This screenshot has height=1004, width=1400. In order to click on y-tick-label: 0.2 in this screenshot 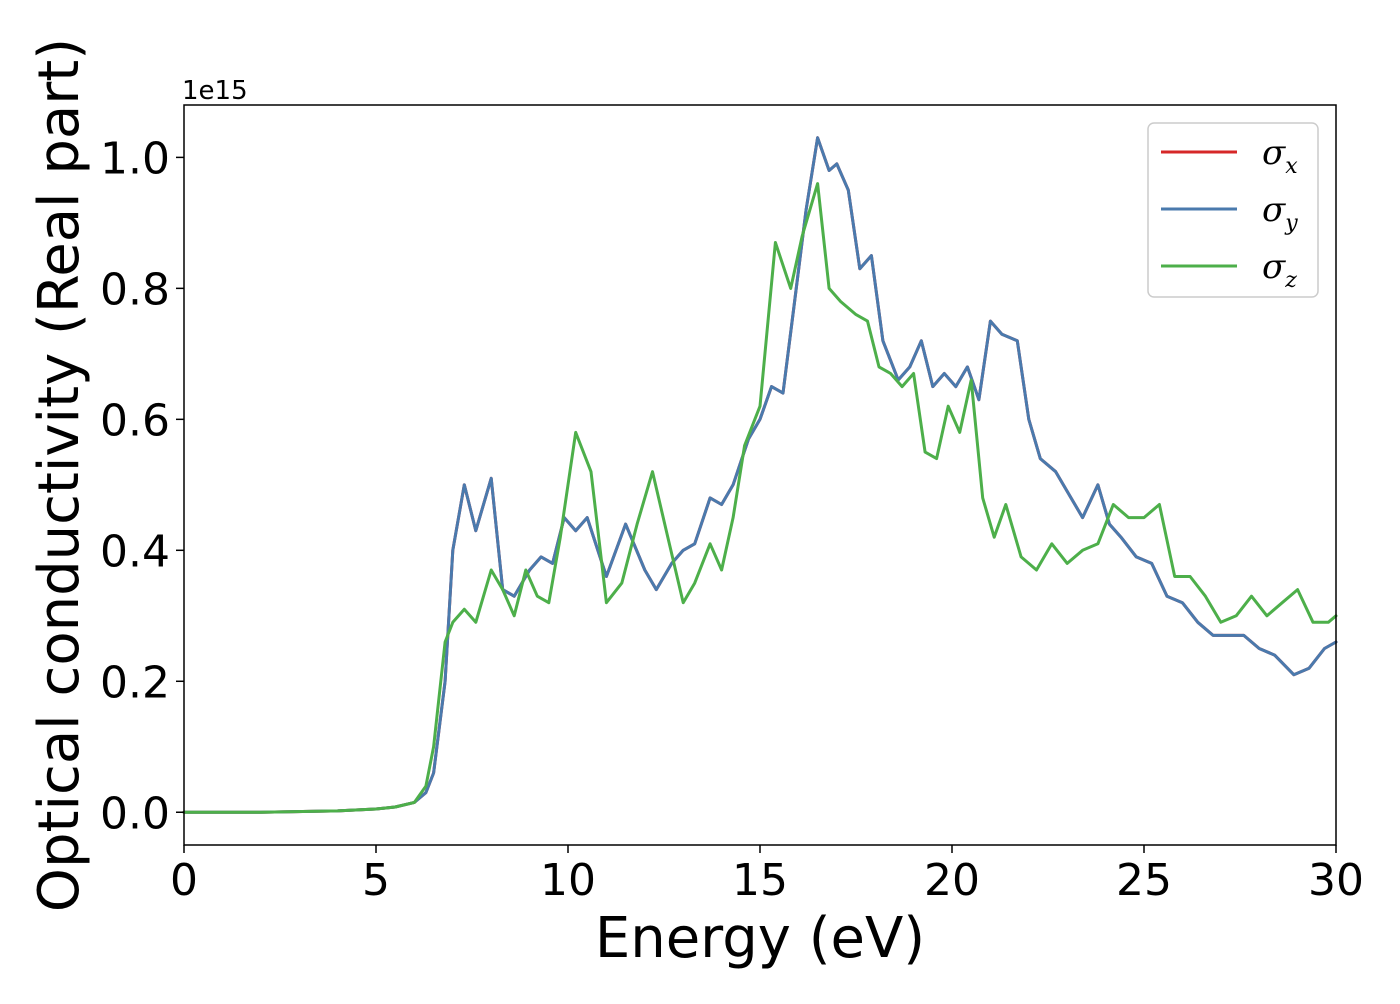, I will do `click(135, 682)`.